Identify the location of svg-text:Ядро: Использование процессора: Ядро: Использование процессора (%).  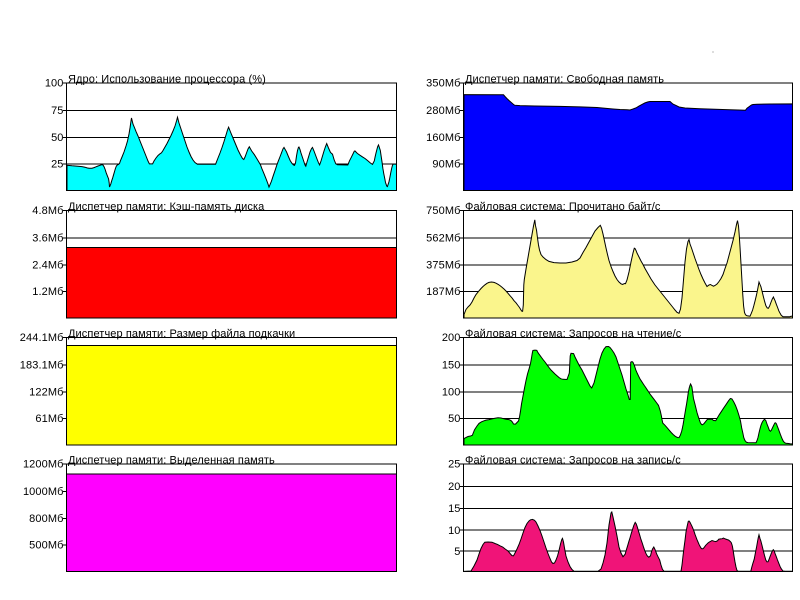
(167, 80).